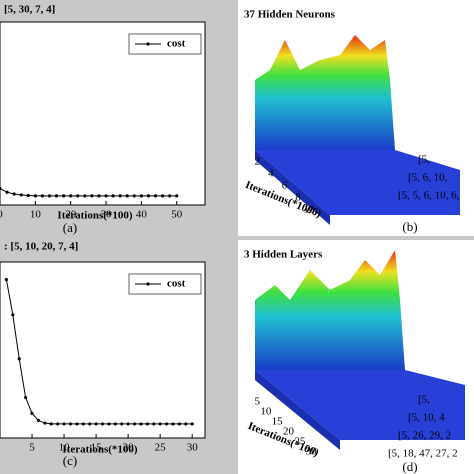  Describe the element at coordinates (29, 10) in the screenshot. I see `chart-title: [5, 30, 7, 4]` at that location.